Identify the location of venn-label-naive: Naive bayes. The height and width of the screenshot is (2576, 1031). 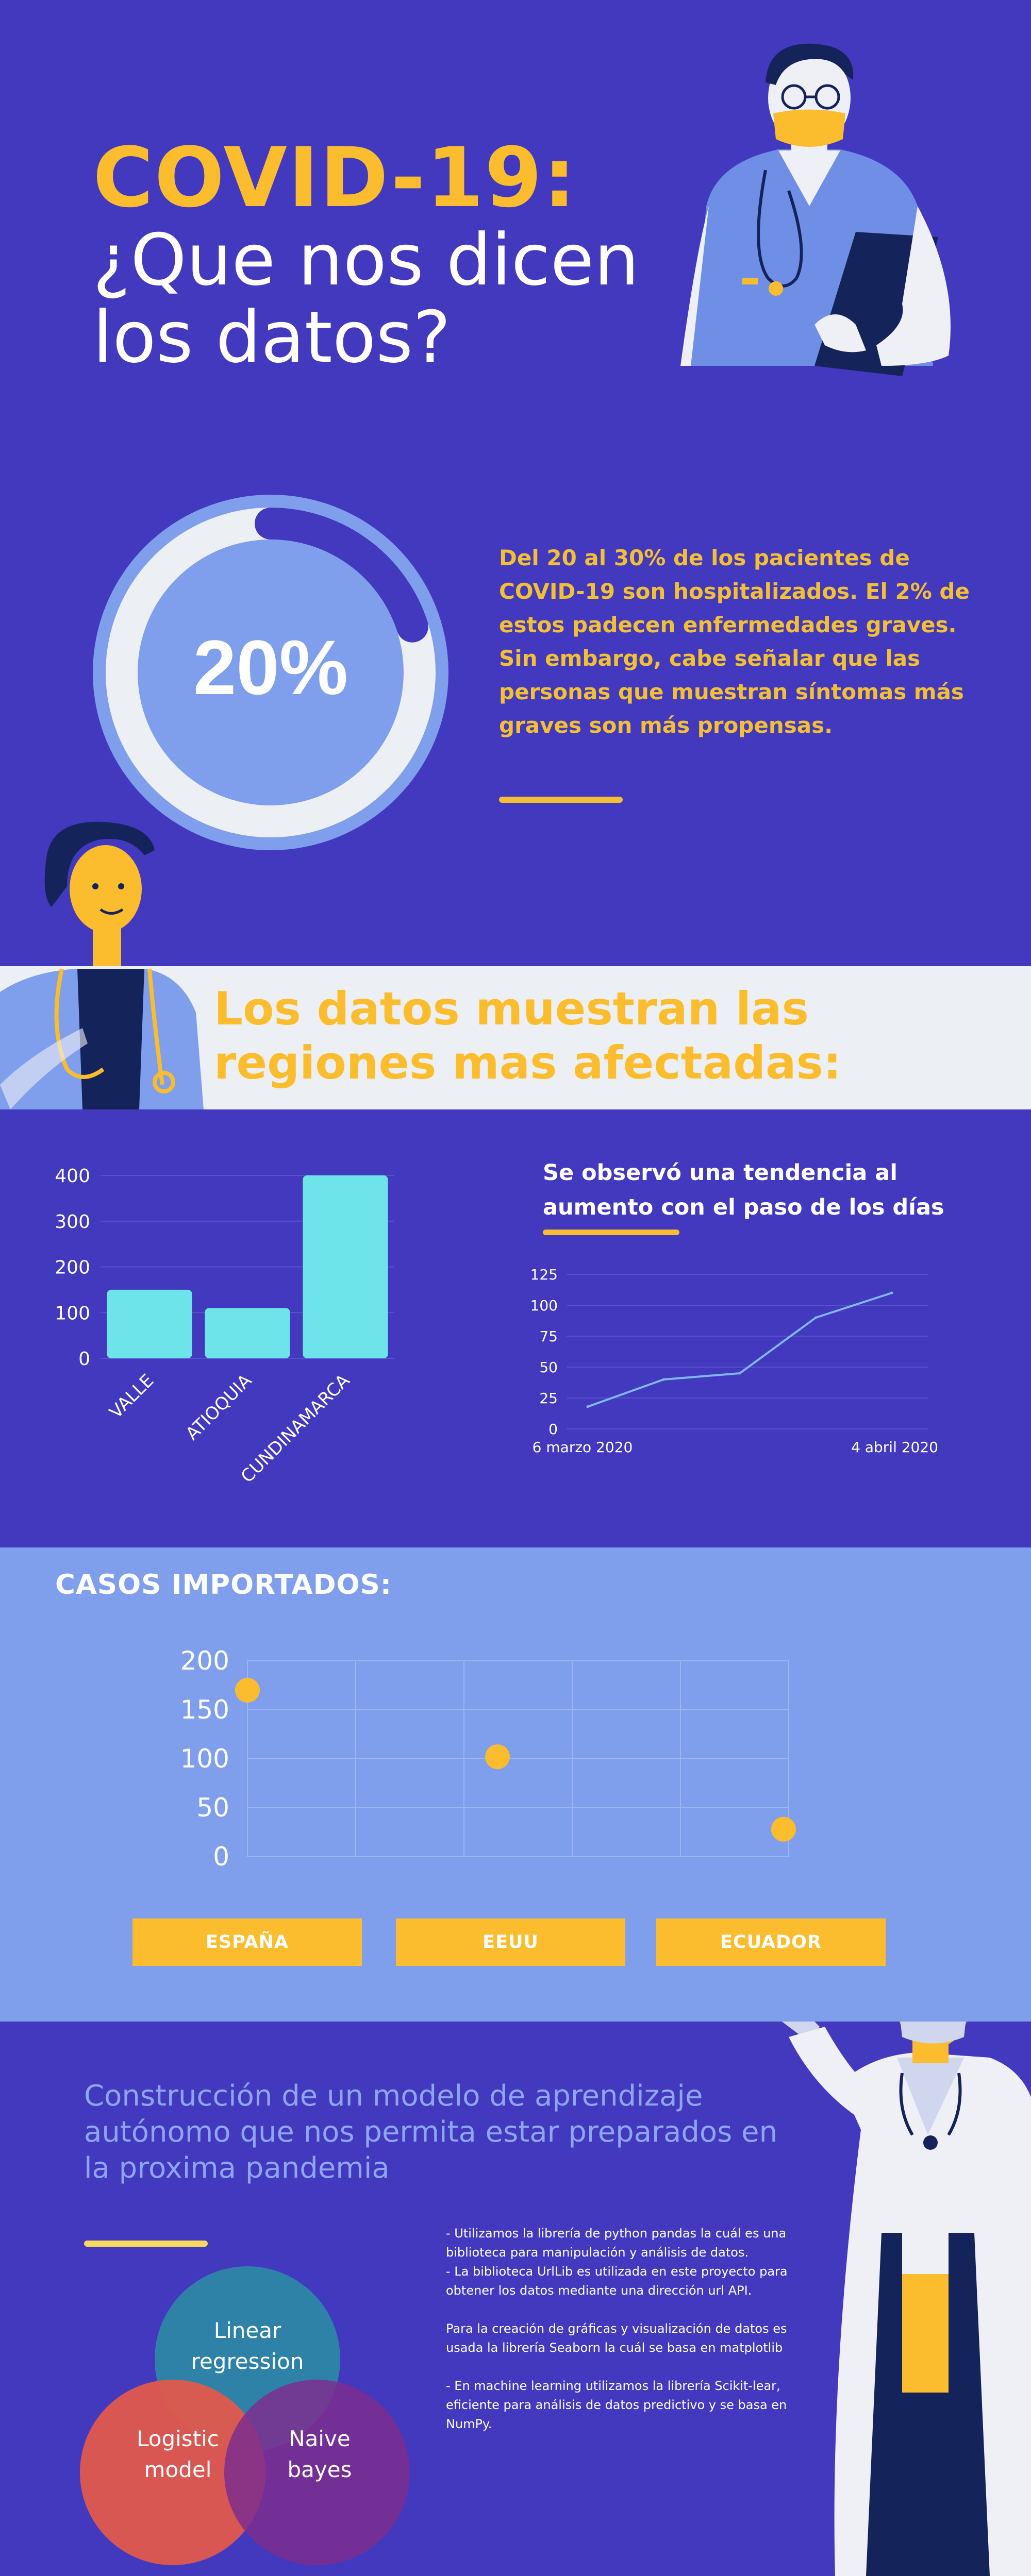
(319, 2454).